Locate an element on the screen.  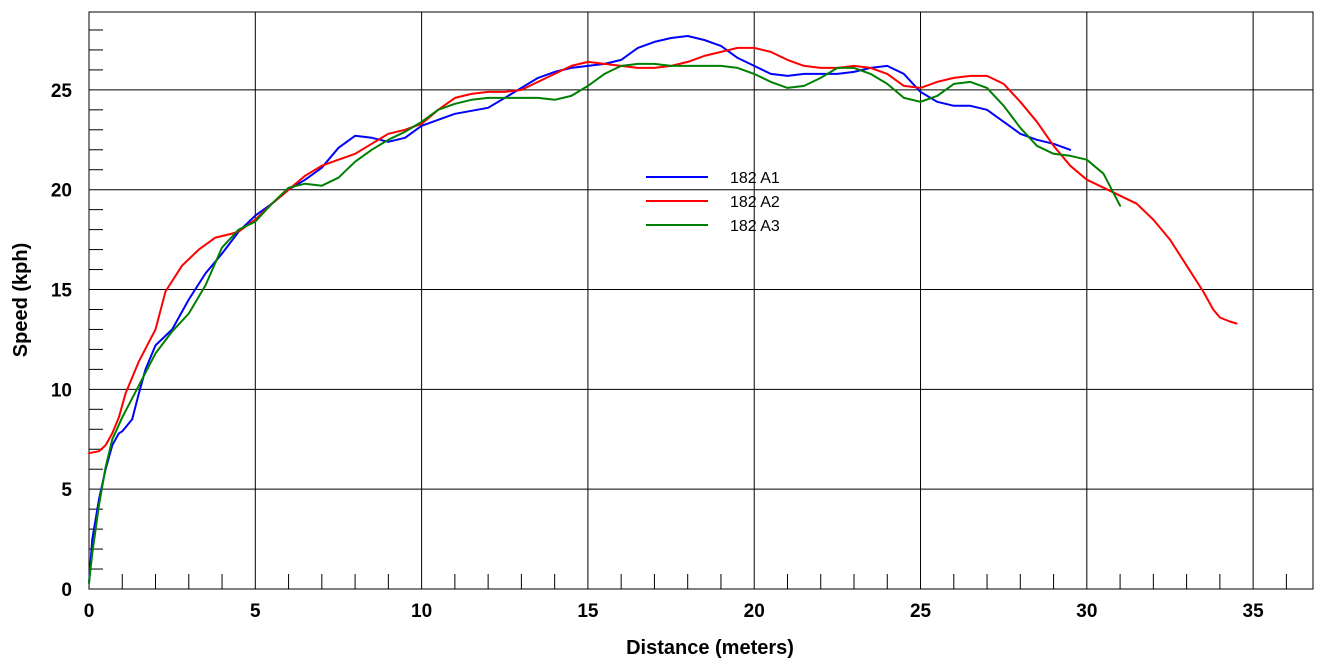
x-tick-label: 35 is located at coordinates (1254, 611).